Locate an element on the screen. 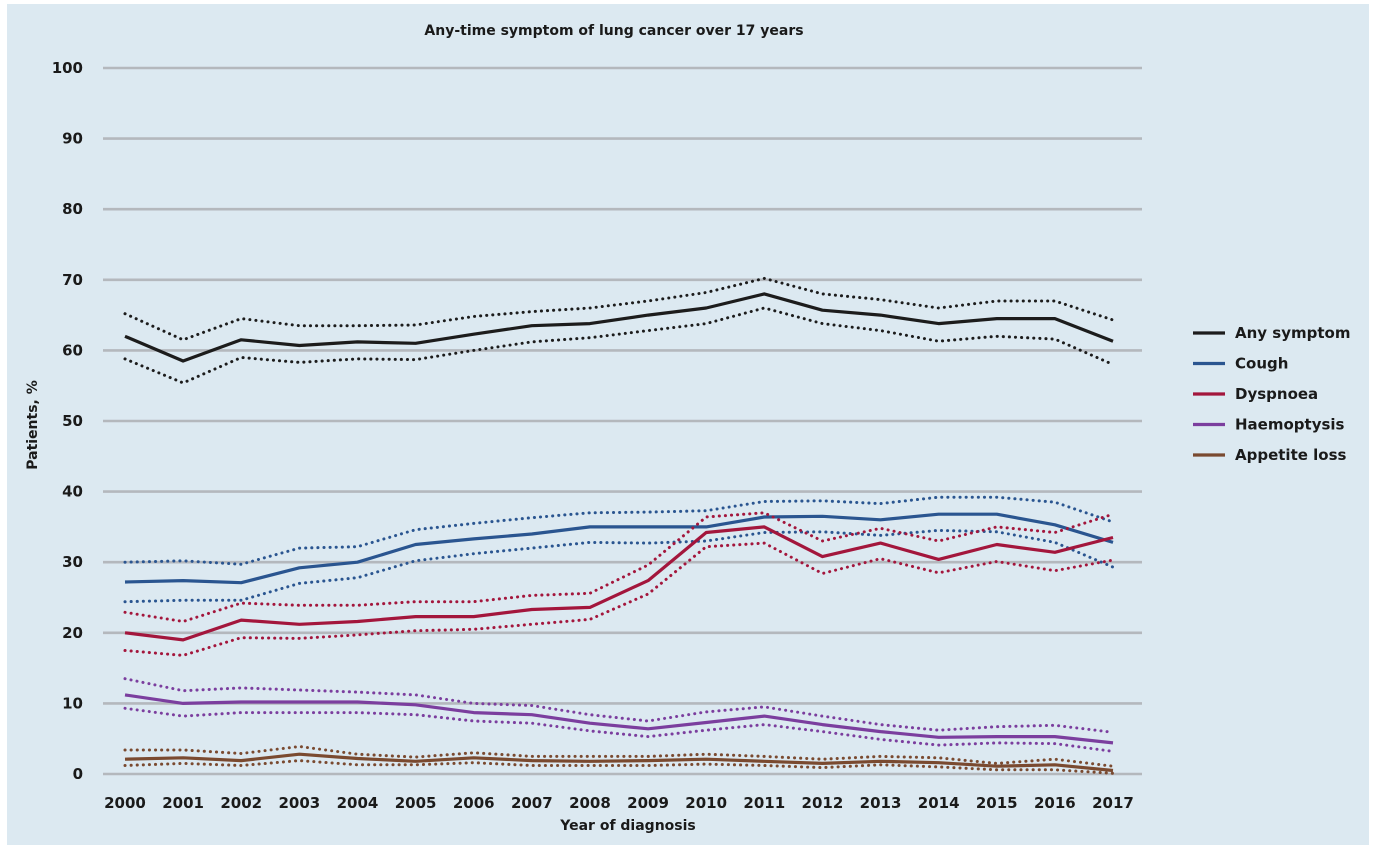  y-tick-label: 80 is located at coordinates (72, 209).